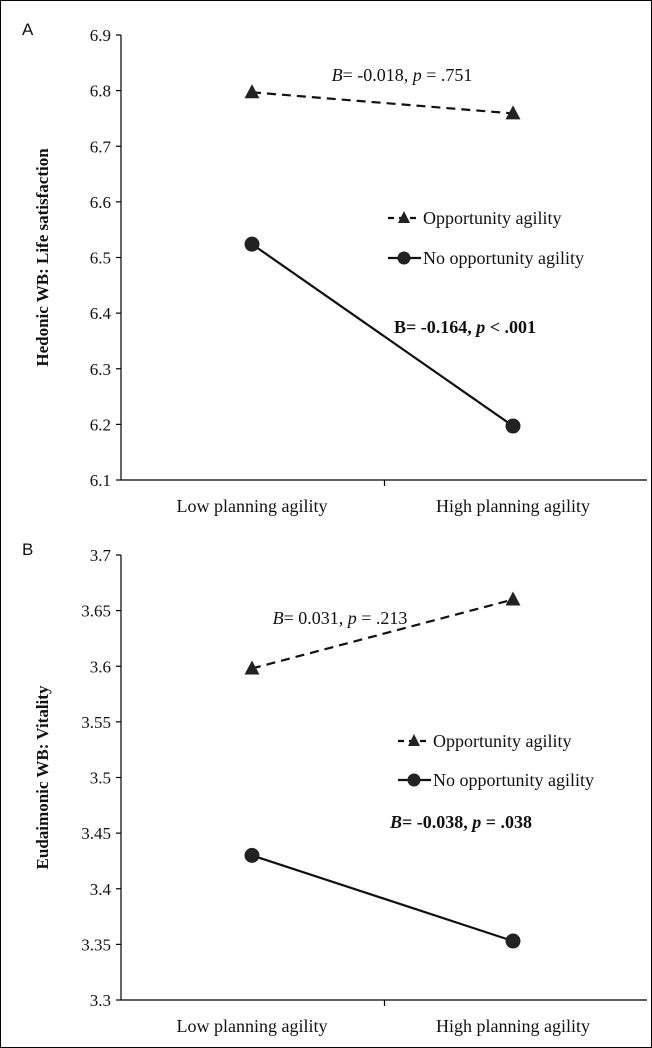 This screenshot has width=652, height=1048. What do you see at coordinates (96, 833) in the screenshot?
I see `y-tick-label: 3.45` at bounding box center [96, 833].